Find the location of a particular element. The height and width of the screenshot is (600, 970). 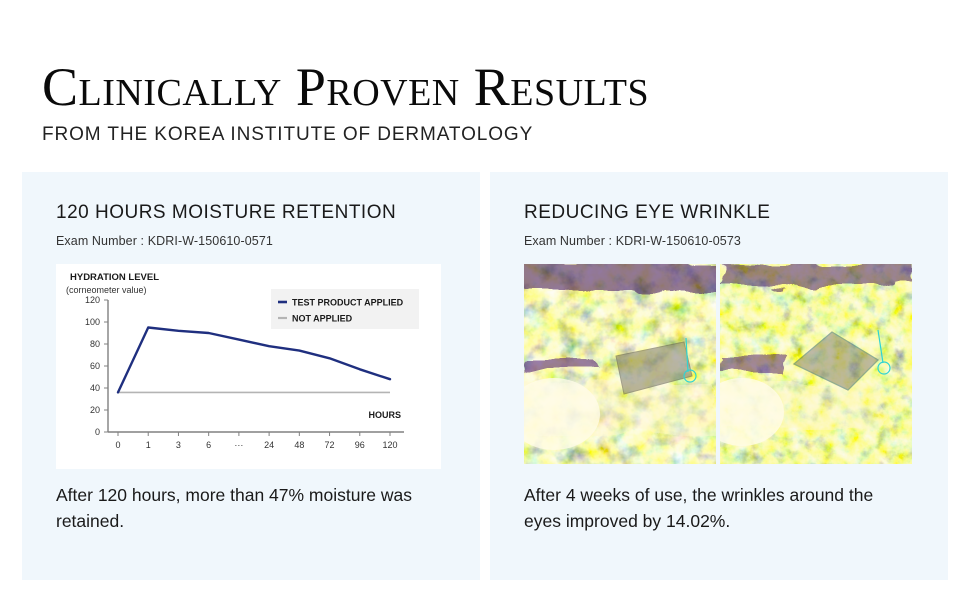

micrograph-render-before is located at coordinates (620, 364).